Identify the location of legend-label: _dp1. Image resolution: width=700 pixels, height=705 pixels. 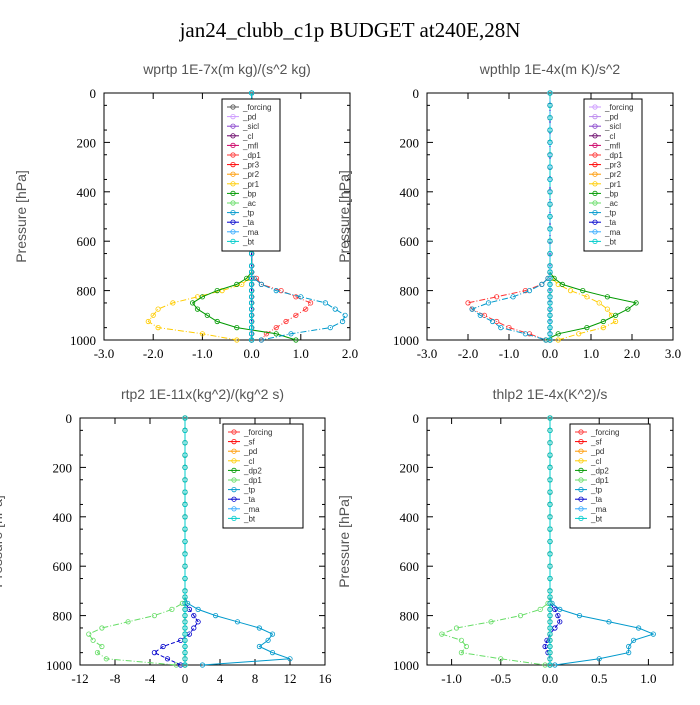
(251, 155).